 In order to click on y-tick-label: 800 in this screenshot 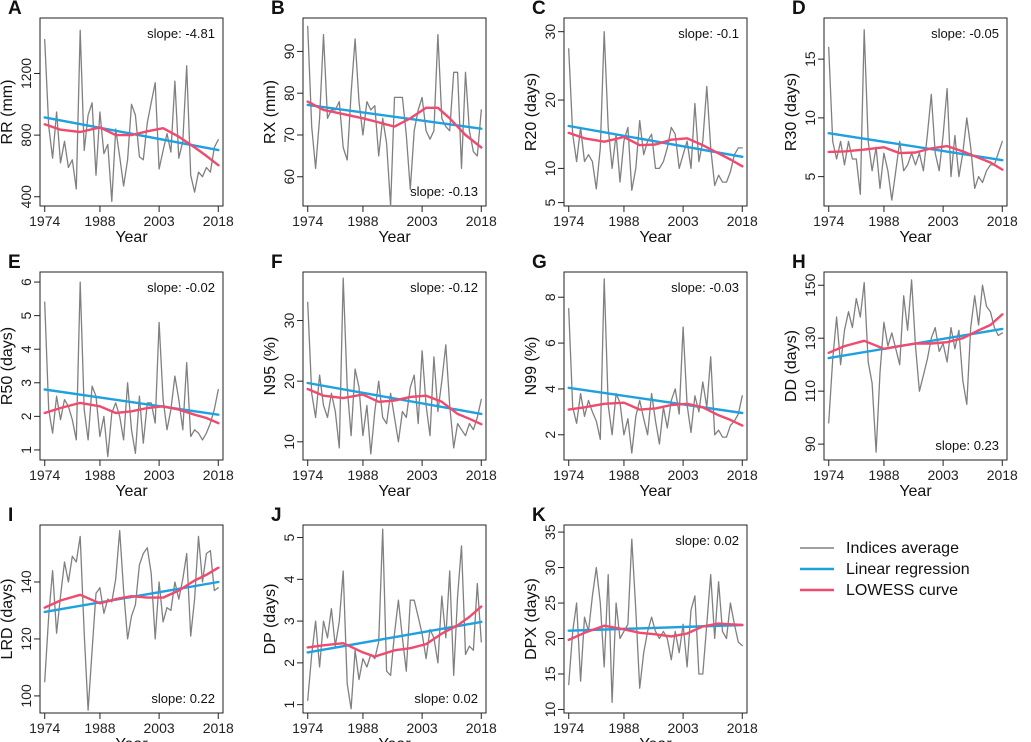, I will do `click(26, 135)`.